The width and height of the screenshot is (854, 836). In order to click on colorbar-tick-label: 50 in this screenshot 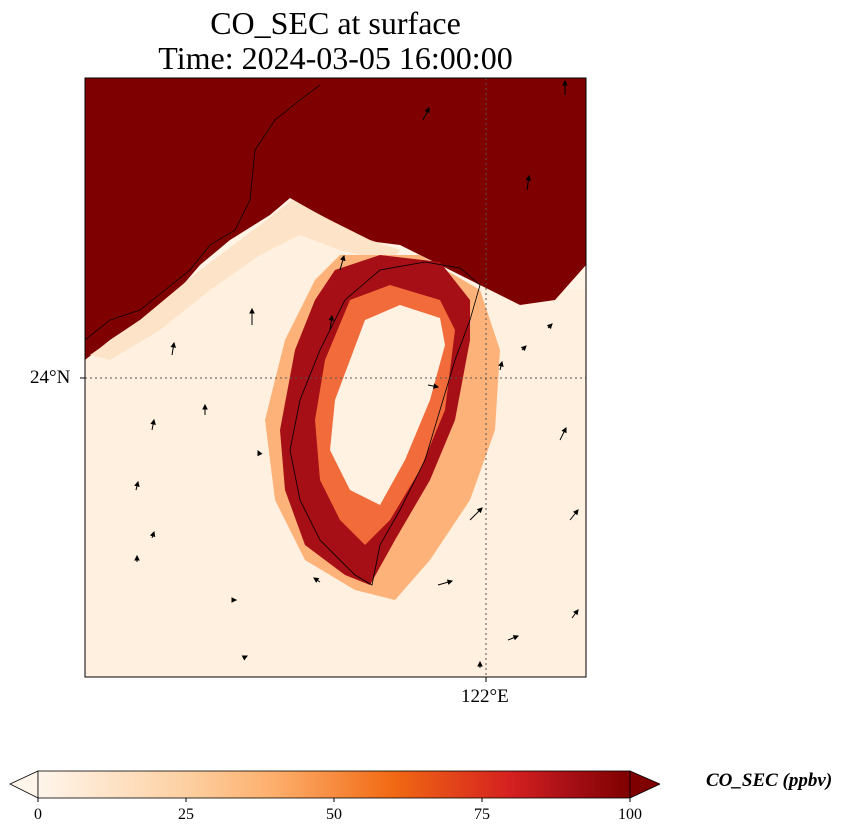, I will do `click(334, 814)`.